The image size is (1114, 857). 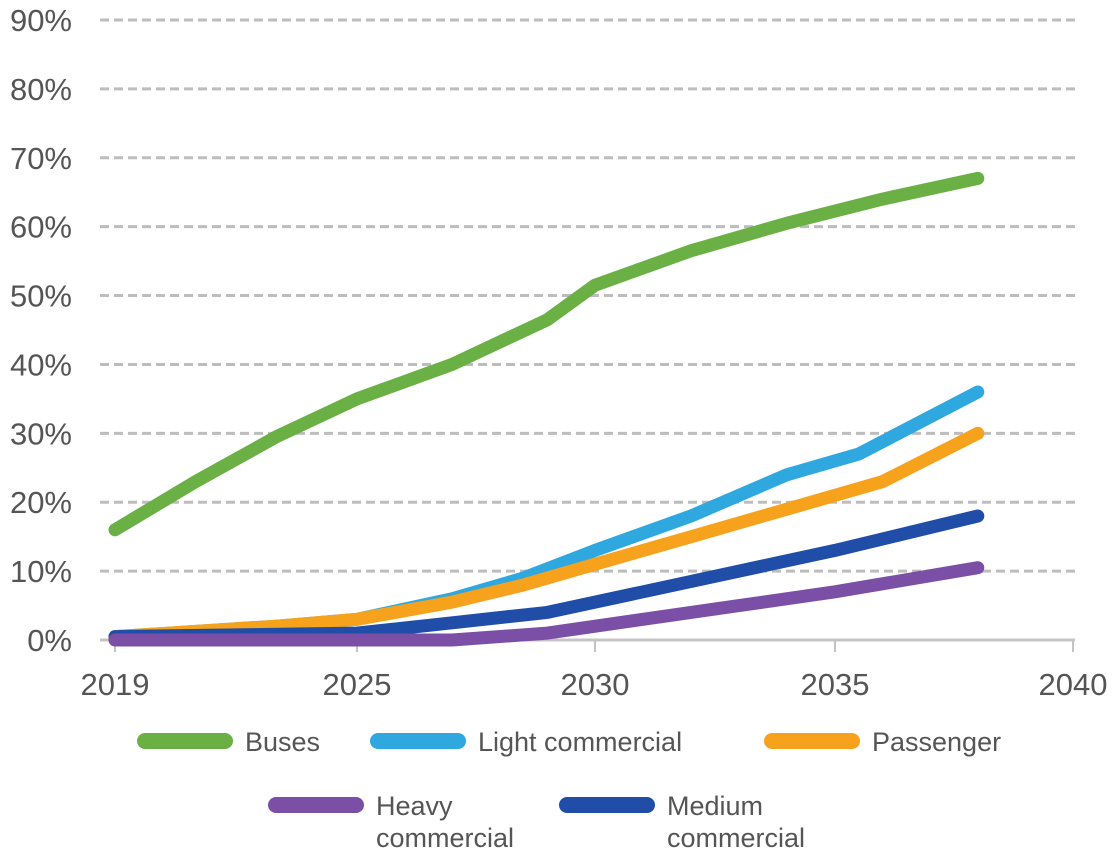 What do you see at coordinates (835, 684) in the screenshot?
I see `x-tick-label: 2035` at bounding box center [835, 684].